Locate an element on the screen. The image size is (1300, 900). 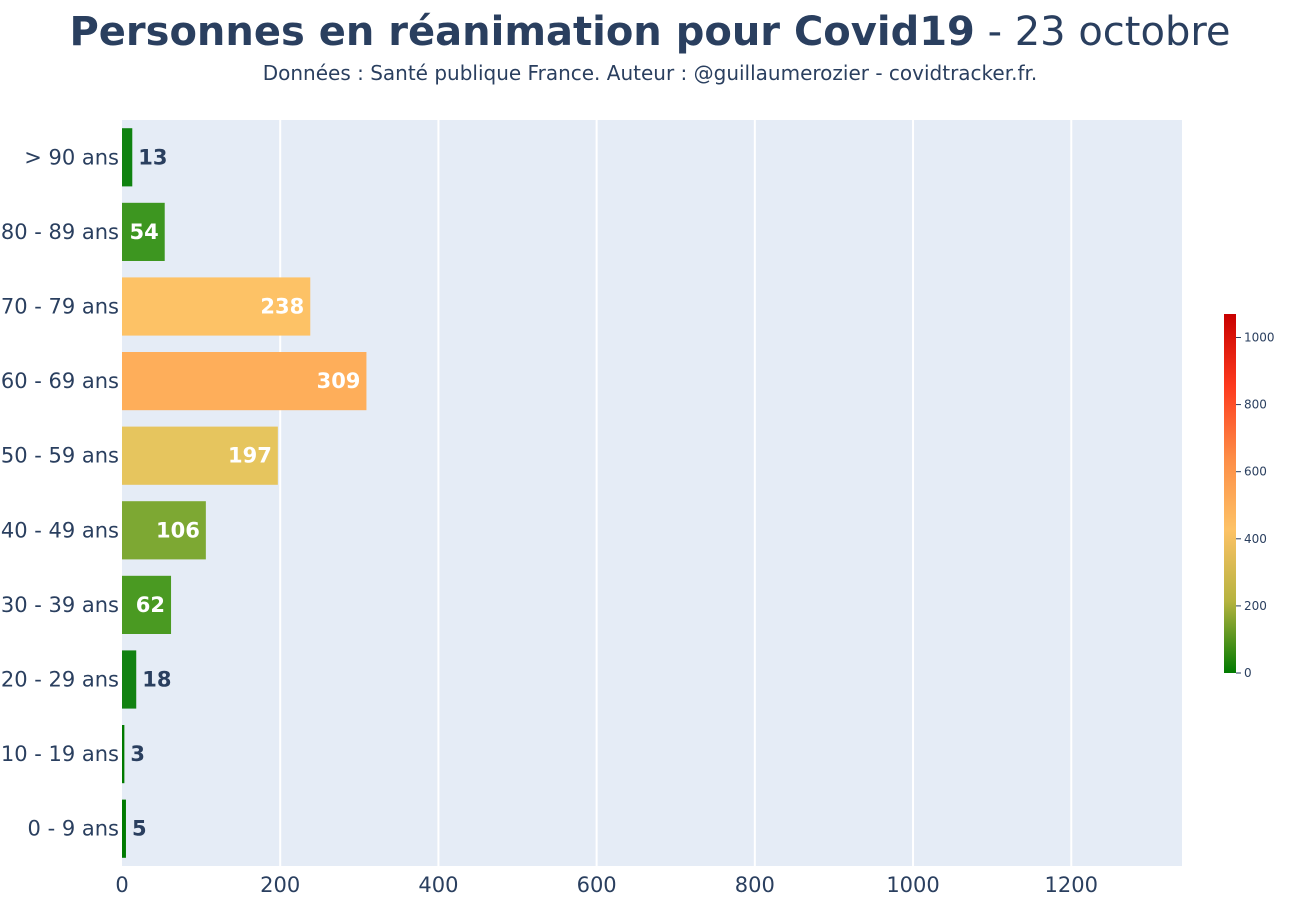
y-tick-label: 0 - 9 ans is located at coordinates (73, 829).